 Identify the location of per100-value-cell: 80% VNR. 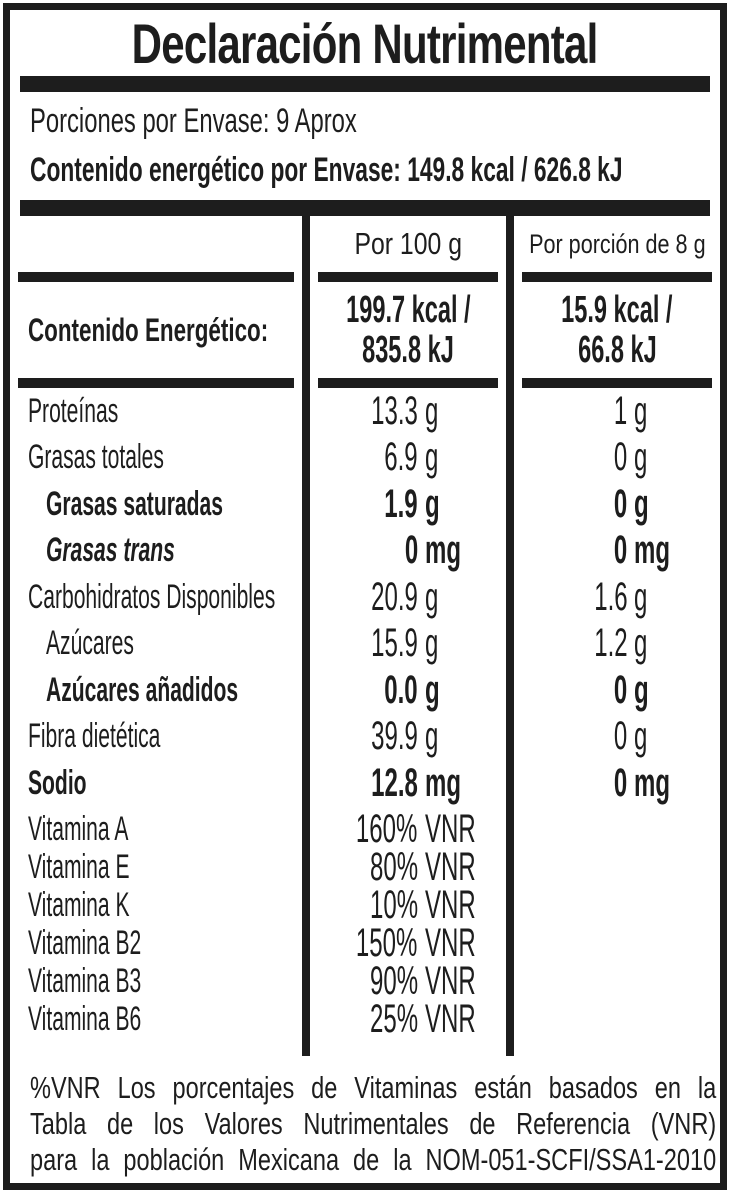
(408, 867).